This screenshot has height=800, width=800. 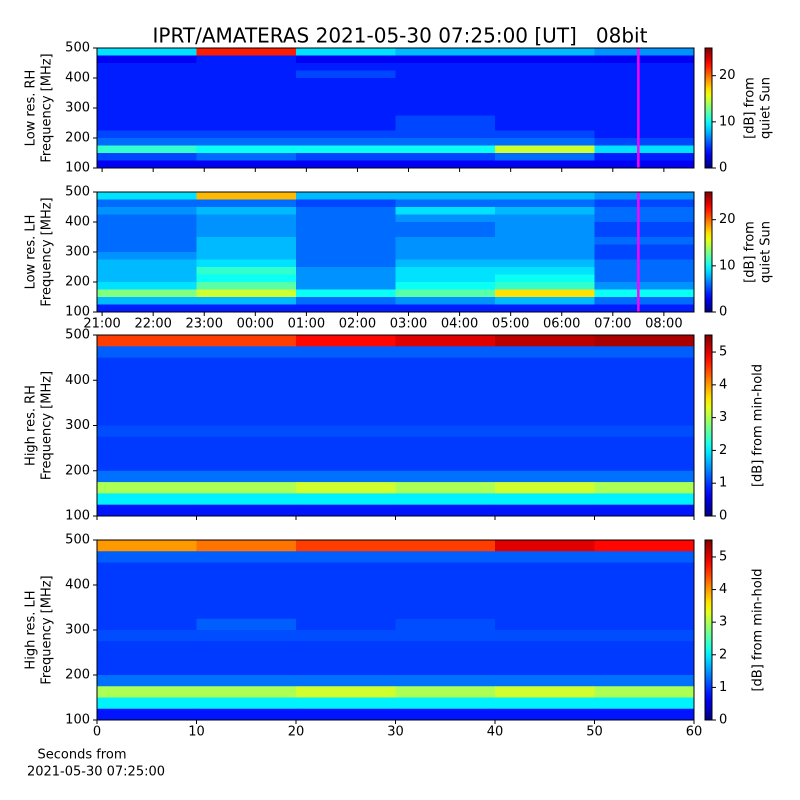 What do you see at coordinates (357, 324) in the screenshot?
I see `x-tick-label: 02:00` at bounding box center [357, 324].